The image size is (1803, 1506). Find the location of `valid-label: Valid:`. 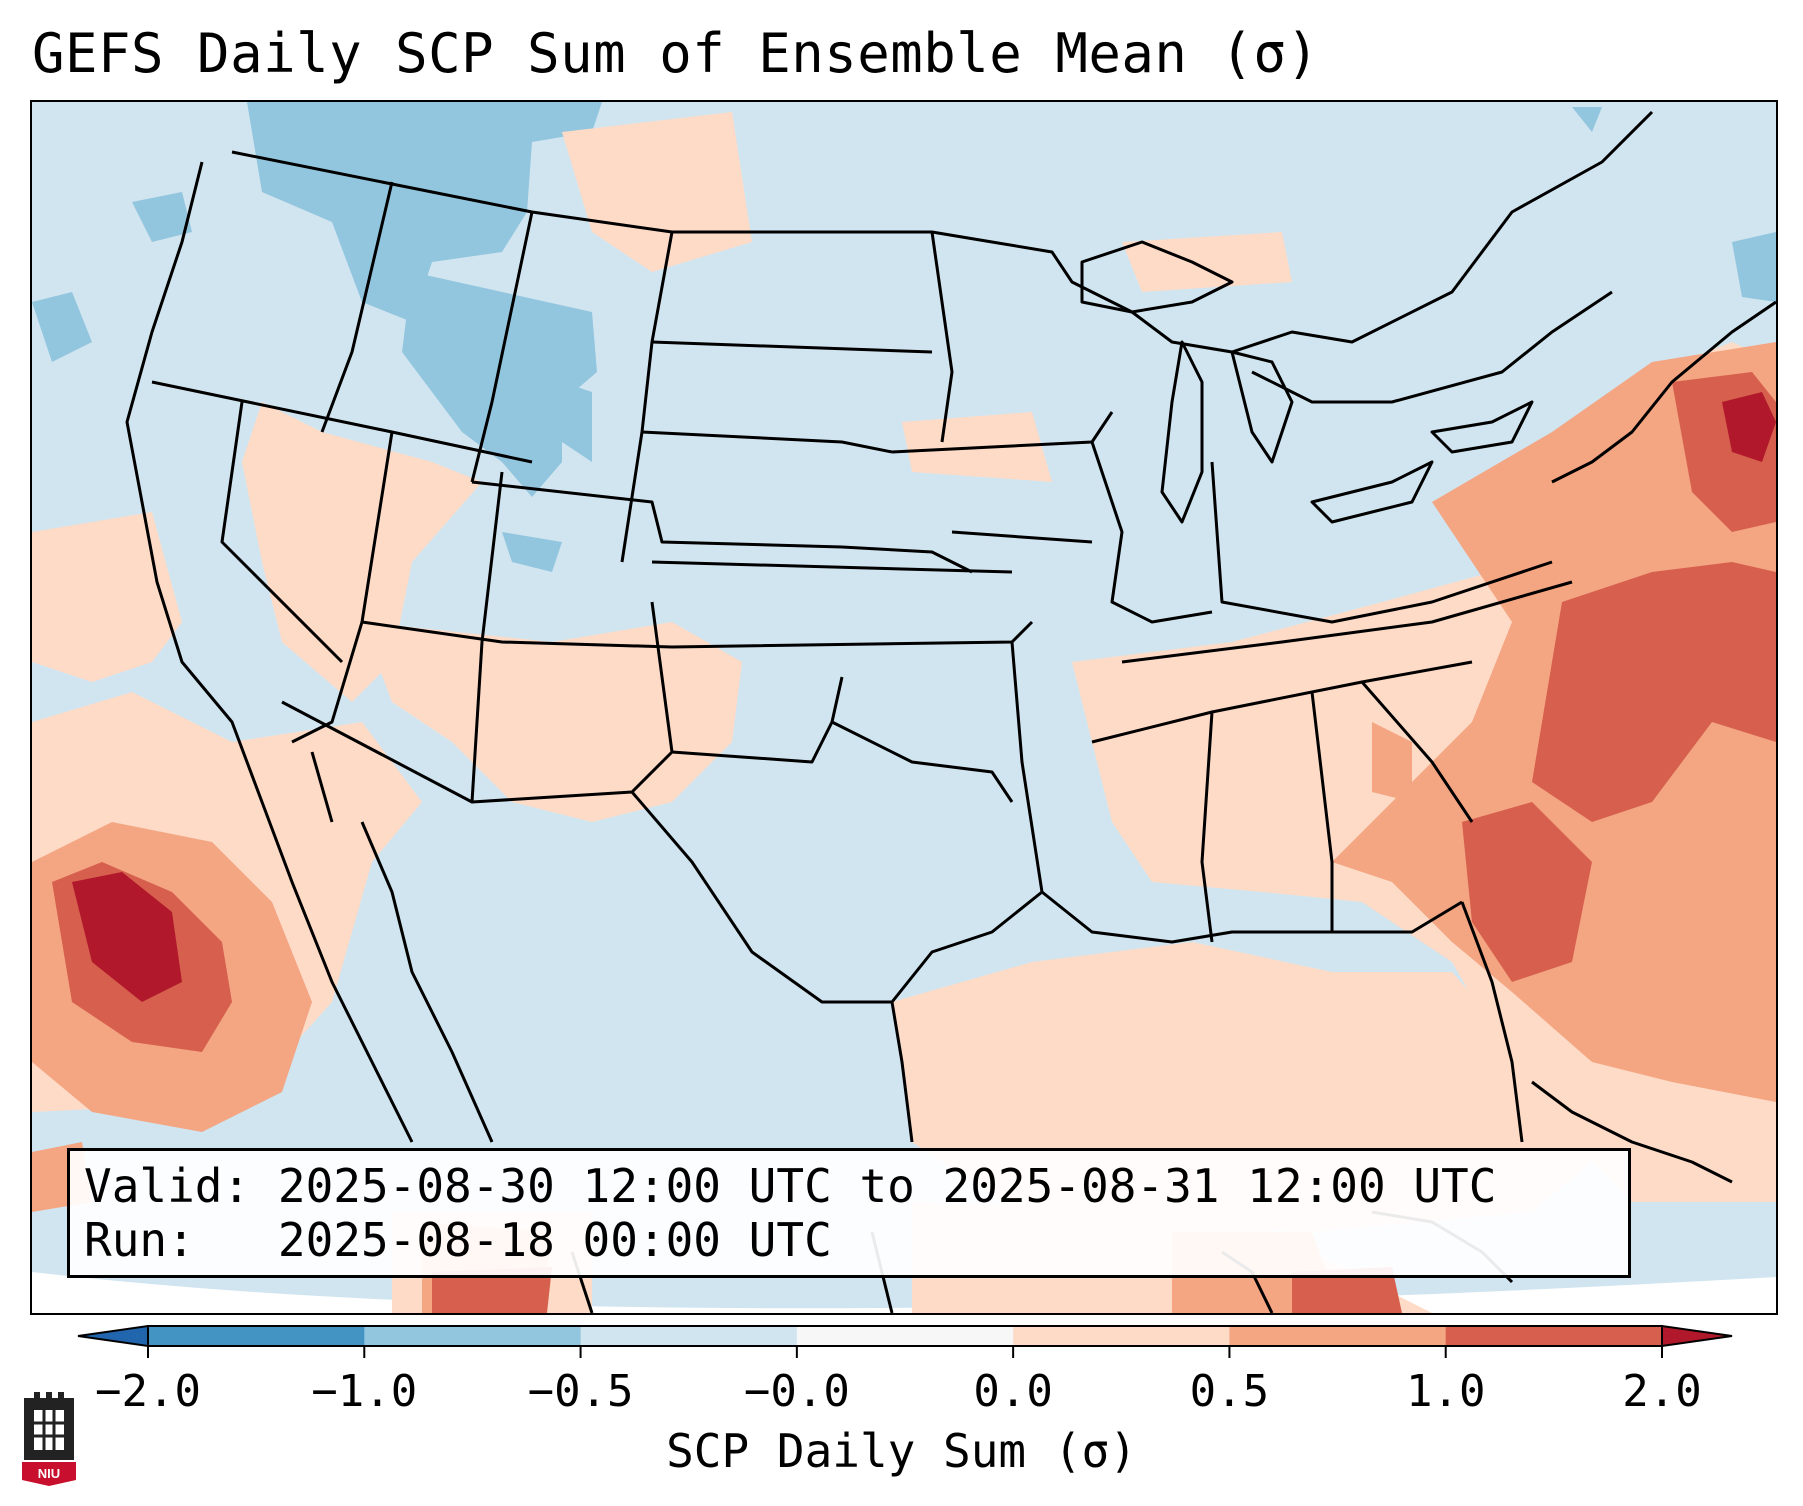

valid-label: Valid: is located at coordinates (167, 1186).